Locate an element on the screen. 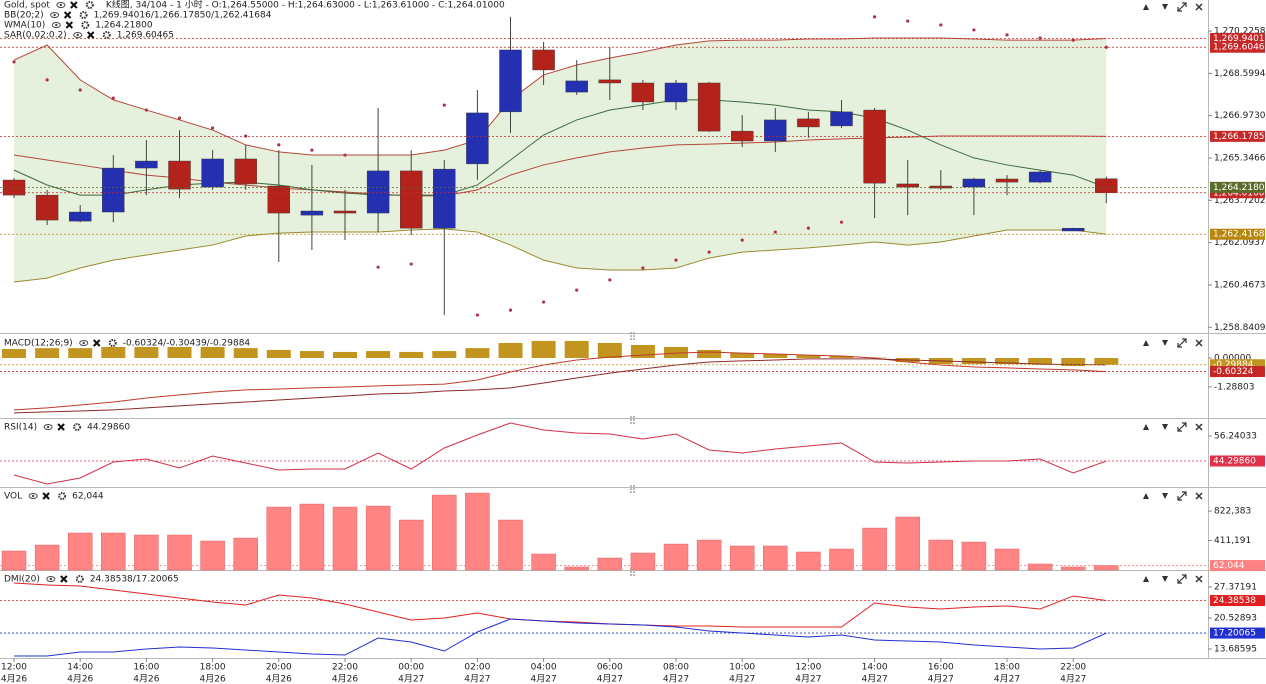 The width and height of the screenshot is (1266, 684). legend-title: MACD(12;26;9) is located at coordinates (38, 344).